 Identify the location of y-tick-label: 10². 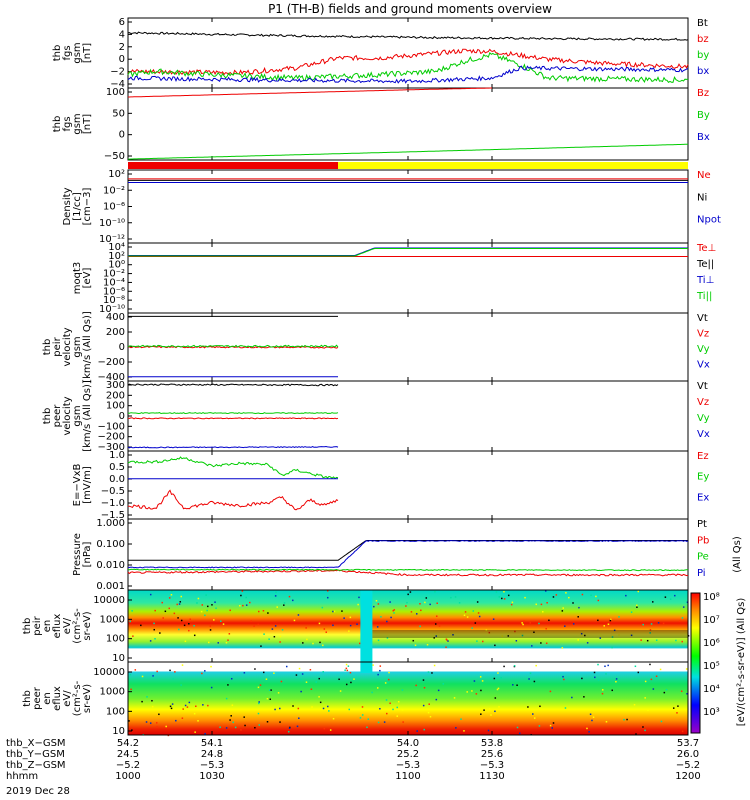
(116, 256).